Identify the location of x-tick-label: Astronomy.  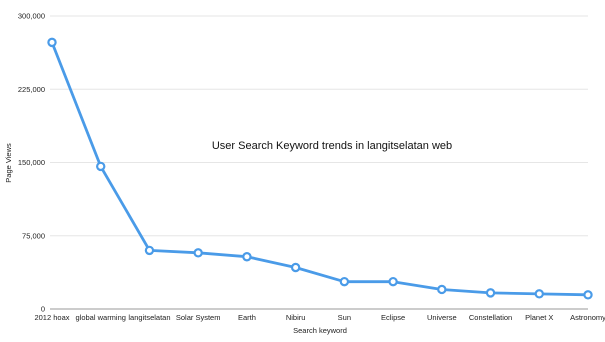
(587, 317).